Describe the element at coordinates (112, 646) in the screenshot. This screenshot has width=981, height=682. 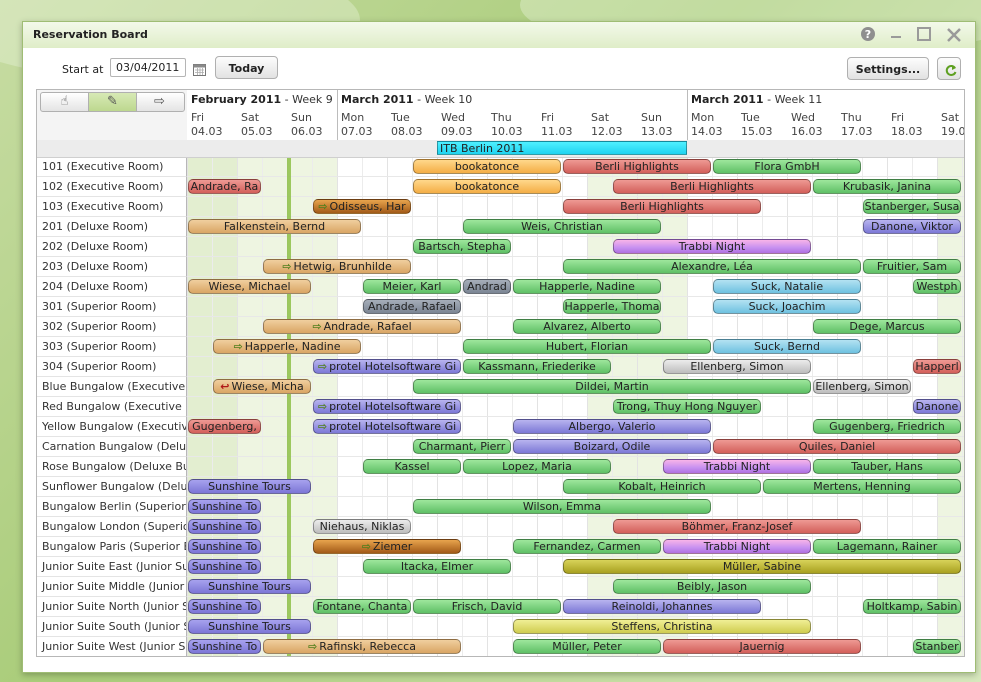
I see `room-label: Junior Suite West (Junior Su` at that location.